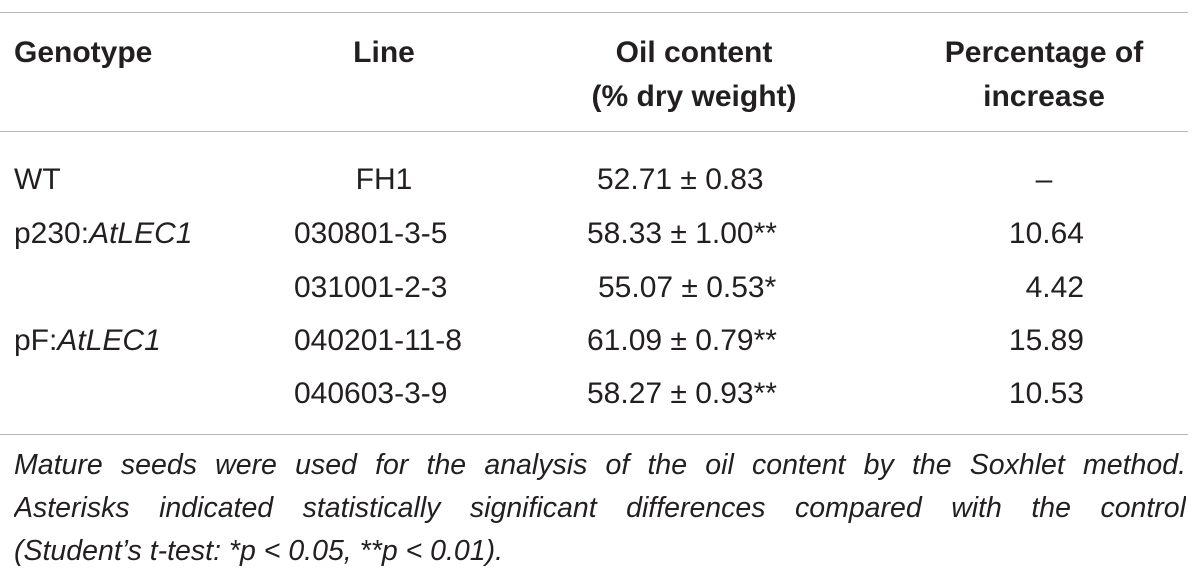  Describe the element at coordinates (1046, 340) in the screenshot. I see `table-row-4-increase: 15.89` at that location.